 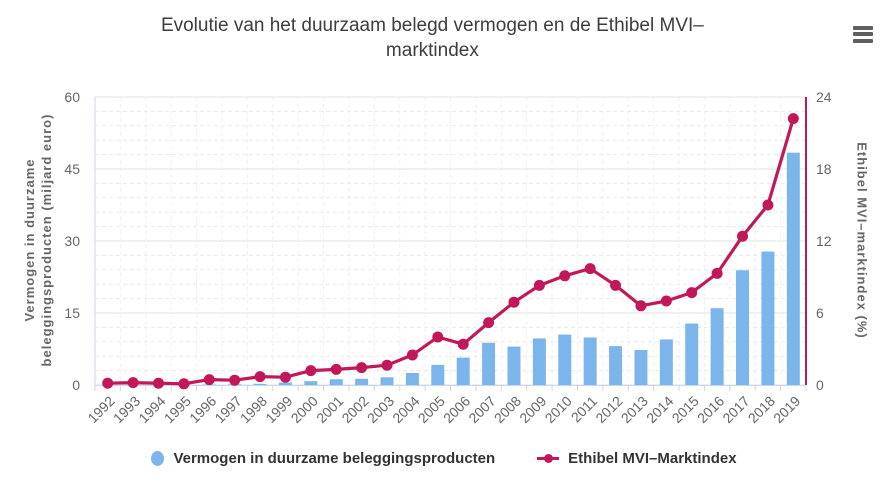 I want to click on line-point-2010, so click(x=565, y=276).